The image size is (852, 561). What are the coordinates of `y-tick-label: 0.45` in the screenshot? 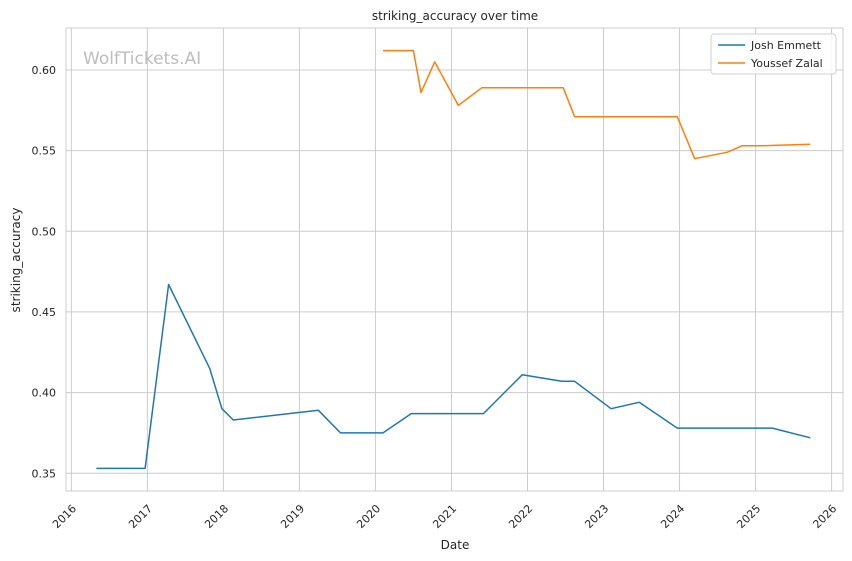 It's located at (44, 312).